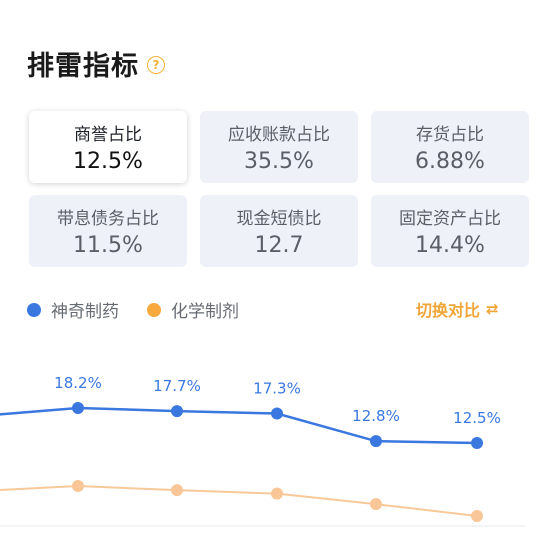 The height and width of the screenshot is (534, 553). I want to click on switch-compare-label: 切换对比, so click(448, 310).